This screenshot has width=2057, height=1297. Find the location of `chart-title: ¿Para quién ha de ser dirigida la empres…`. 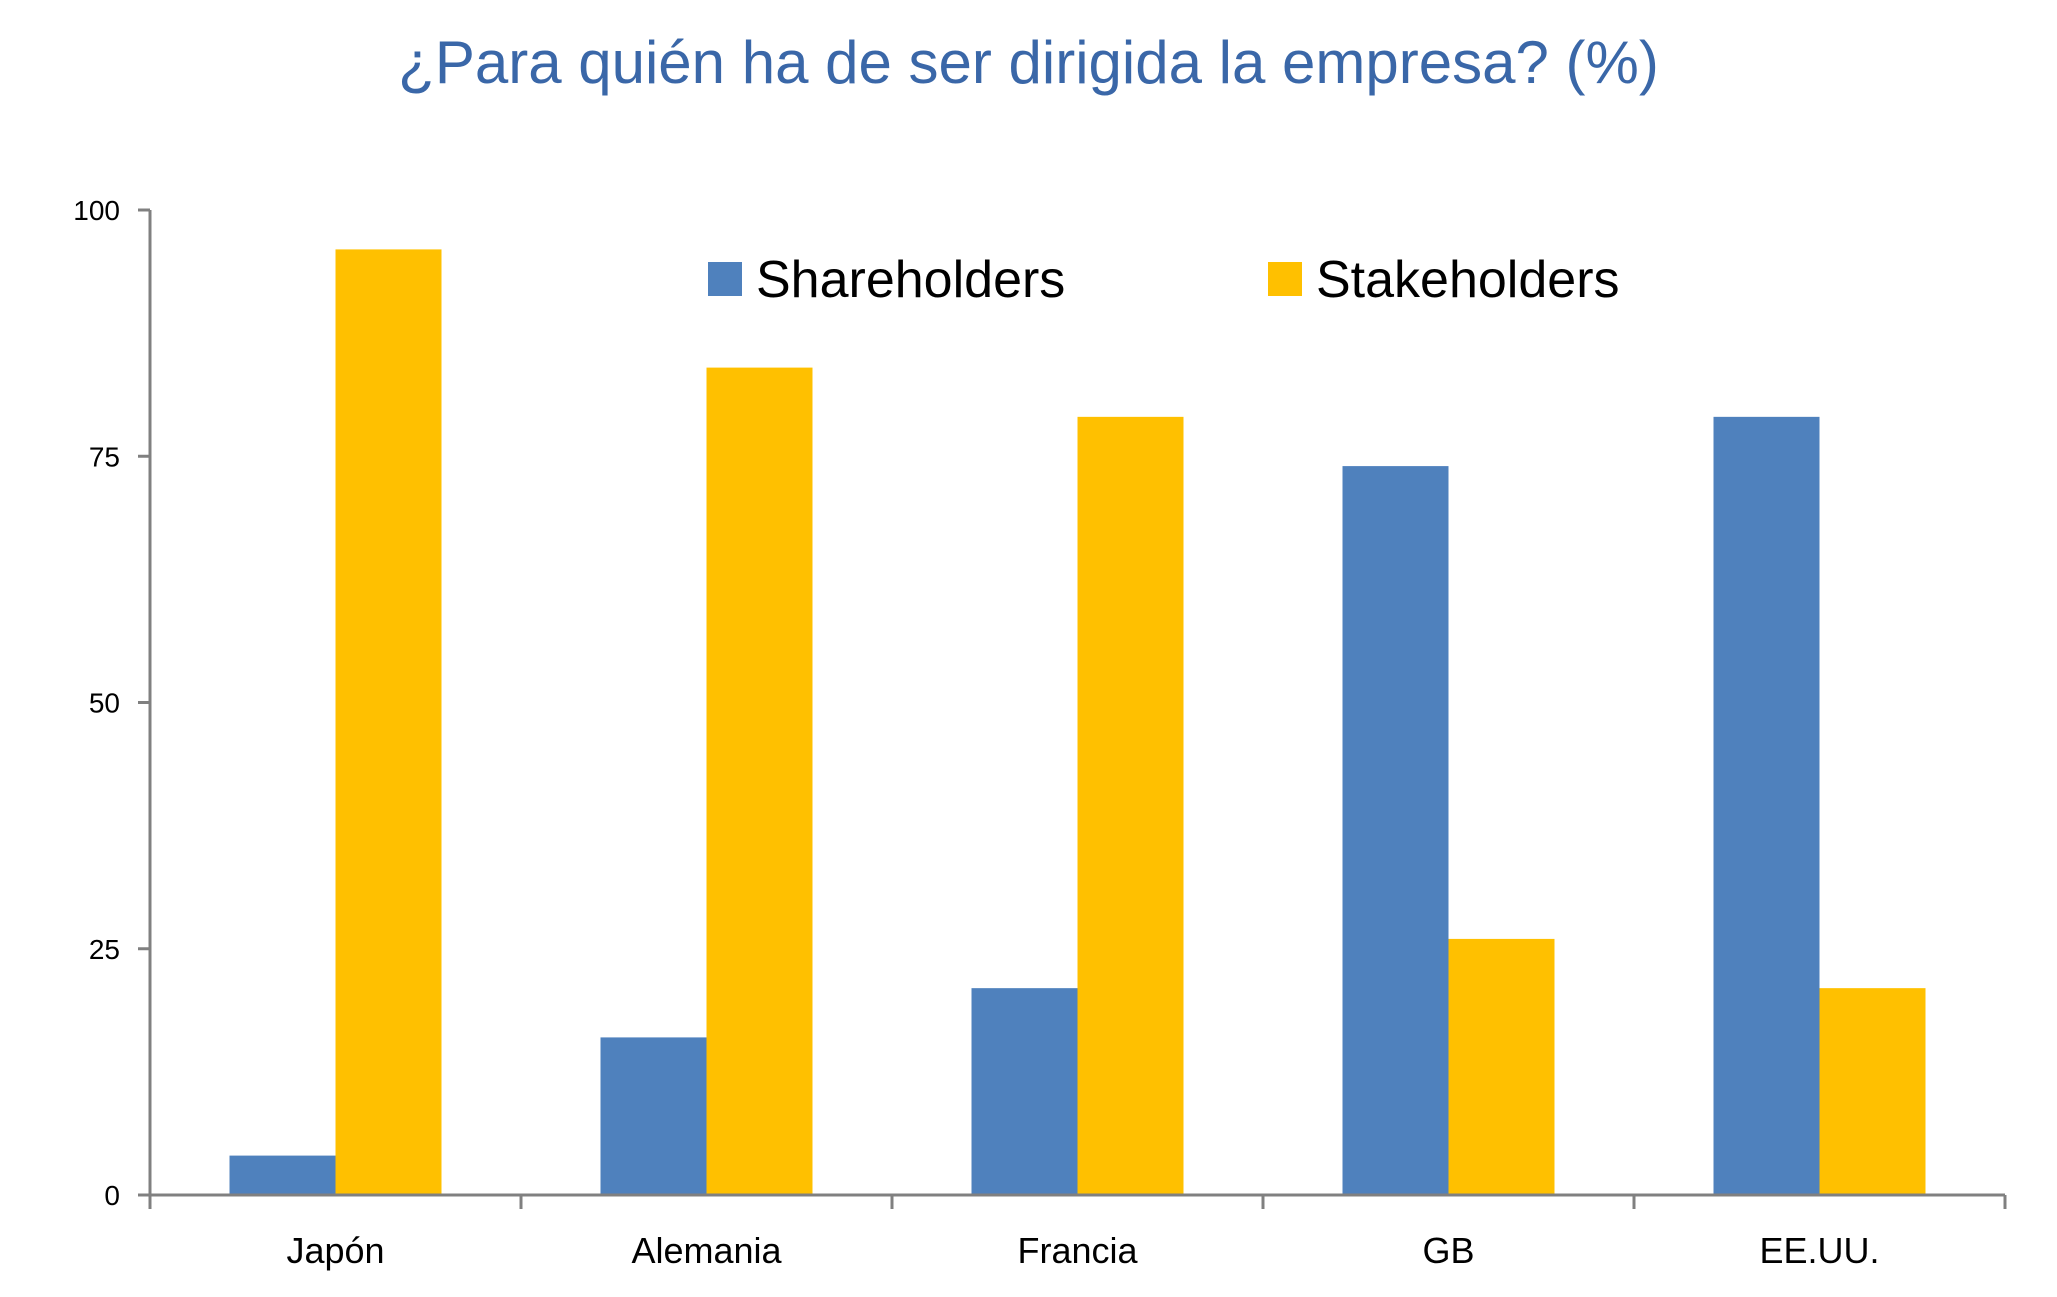

chart-title: ¿Para quién ha de ser dirigida la empres… is located at coordinates (1028, 62).